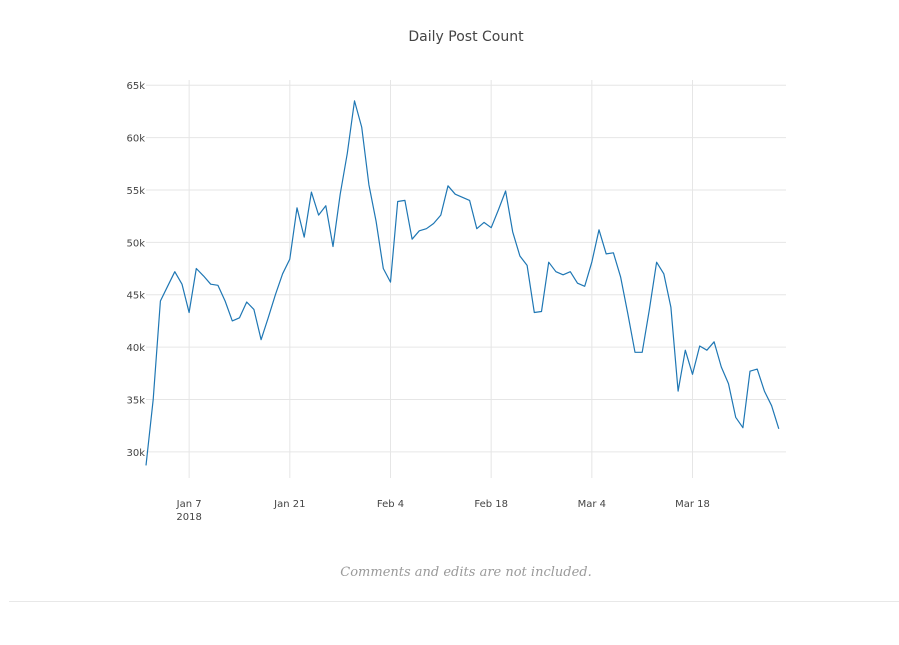 The height and width of the screenshot is (645, 899). What do you see at coordinates (135, 243) in the screenshot?
I see `y-tick-label: 50k` at bounding box center [135, 243].